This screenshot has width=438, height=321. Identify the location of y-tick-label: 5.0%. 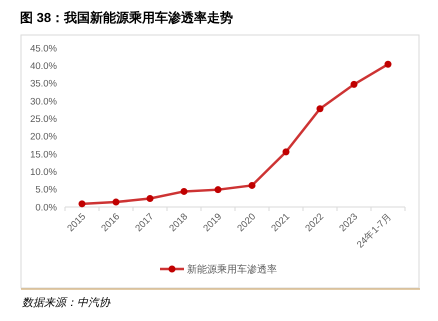
(46, 190).